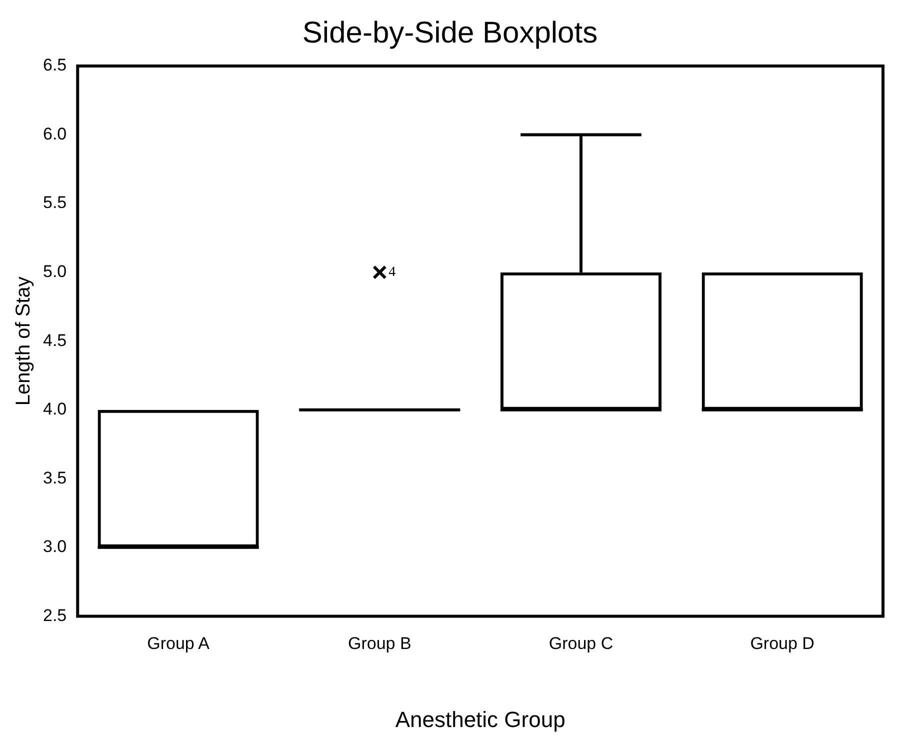  What do you see at coordinates (54, 615) in the screenshot?
I see `y-tick-label: 2.5` at bounding box center [54, 615].